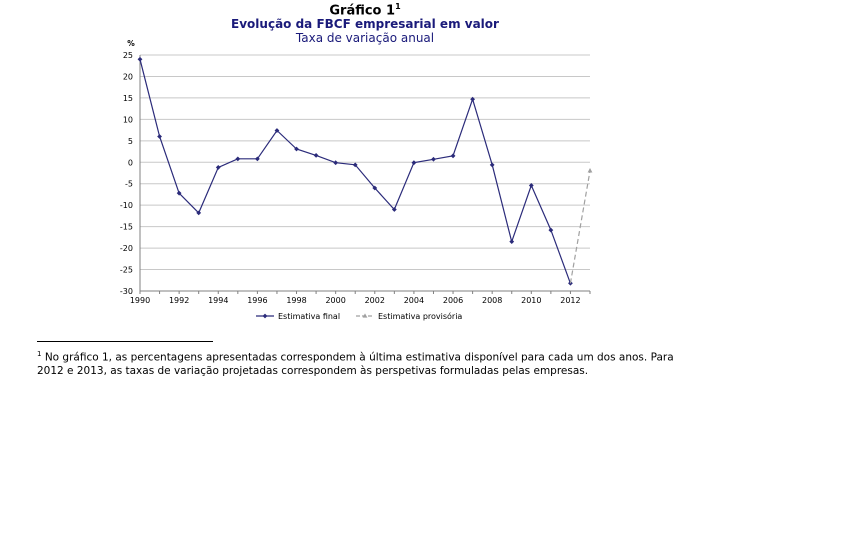 This screenshot has width=864, height=540. Describe the element at coordinates (128, 119) in the screenshot. I see `y-tick-label: 10` at that location.